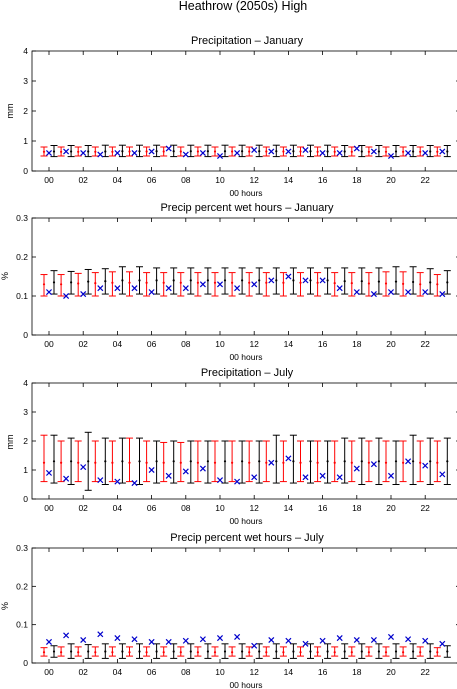  What do you see at coordinates (25, 470) in the screenshot?
I see `y-tick-label: 1` at bounding box center [25, 470].